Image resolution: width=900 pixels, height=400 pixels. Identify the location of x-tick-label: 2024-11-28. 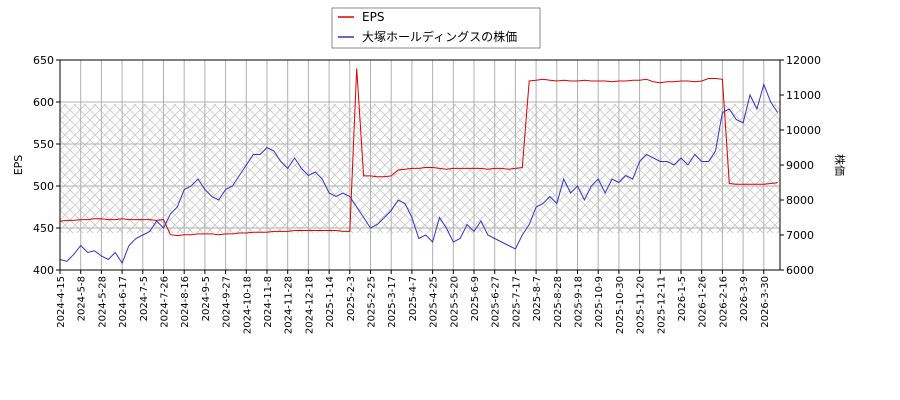
(289, 305).